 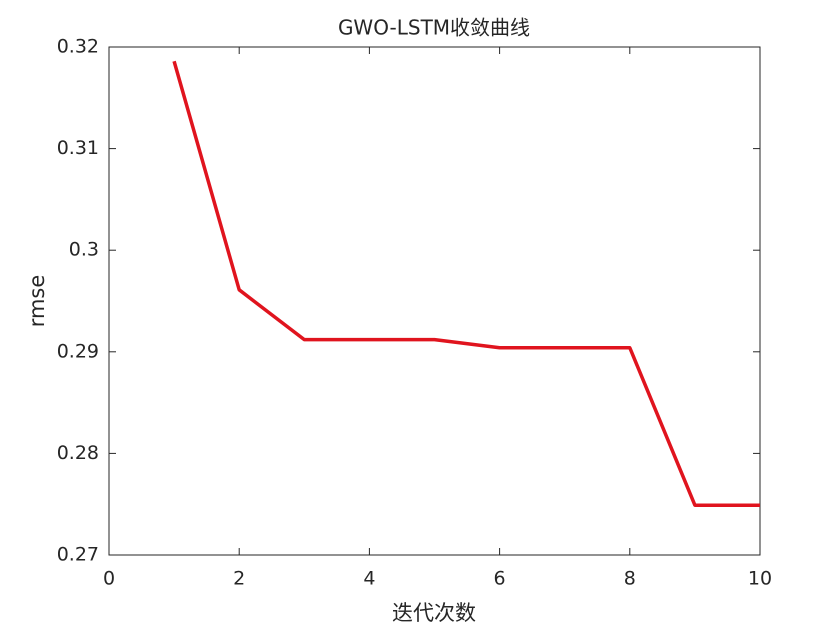 What do you see at coordinates (78, 148) in the screenshot?
I see `y-tick-label: 0.31` at bounding box center [78, 148].